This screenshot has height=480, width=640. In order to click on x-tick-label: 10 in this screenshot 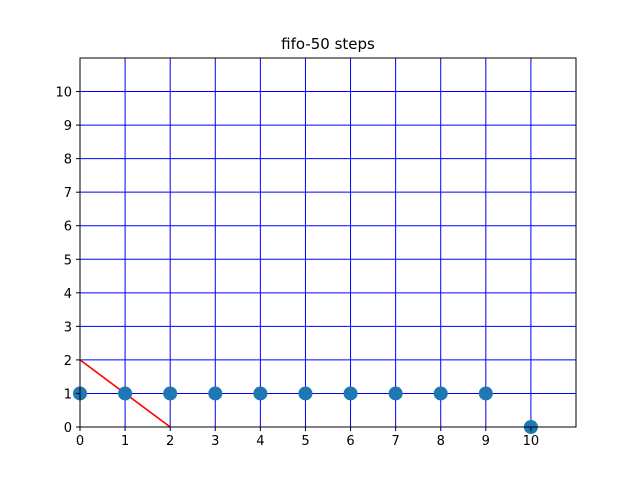, I will do `click(531, 441)`.